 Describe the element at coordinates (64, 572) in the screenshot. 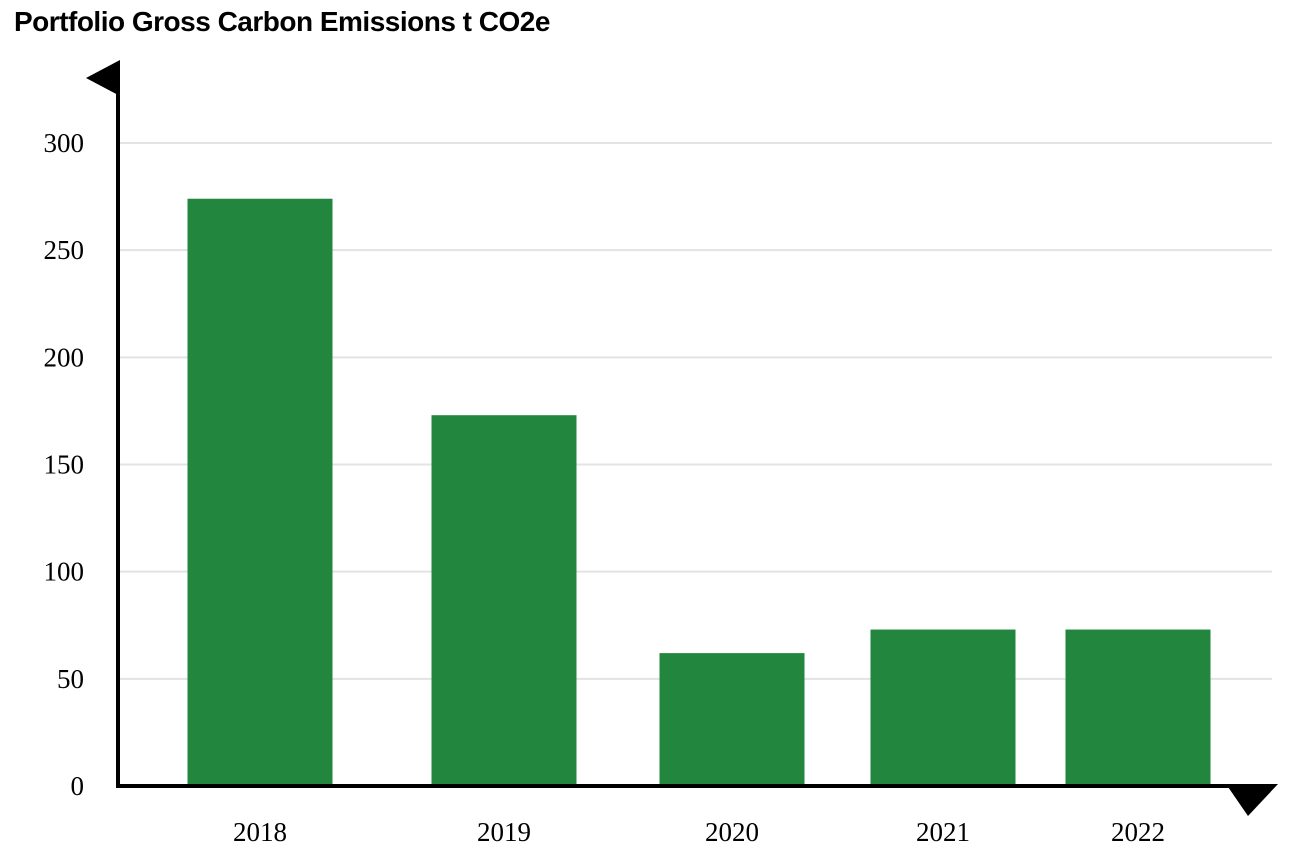

I see `y-tick-label: 100` at that location.